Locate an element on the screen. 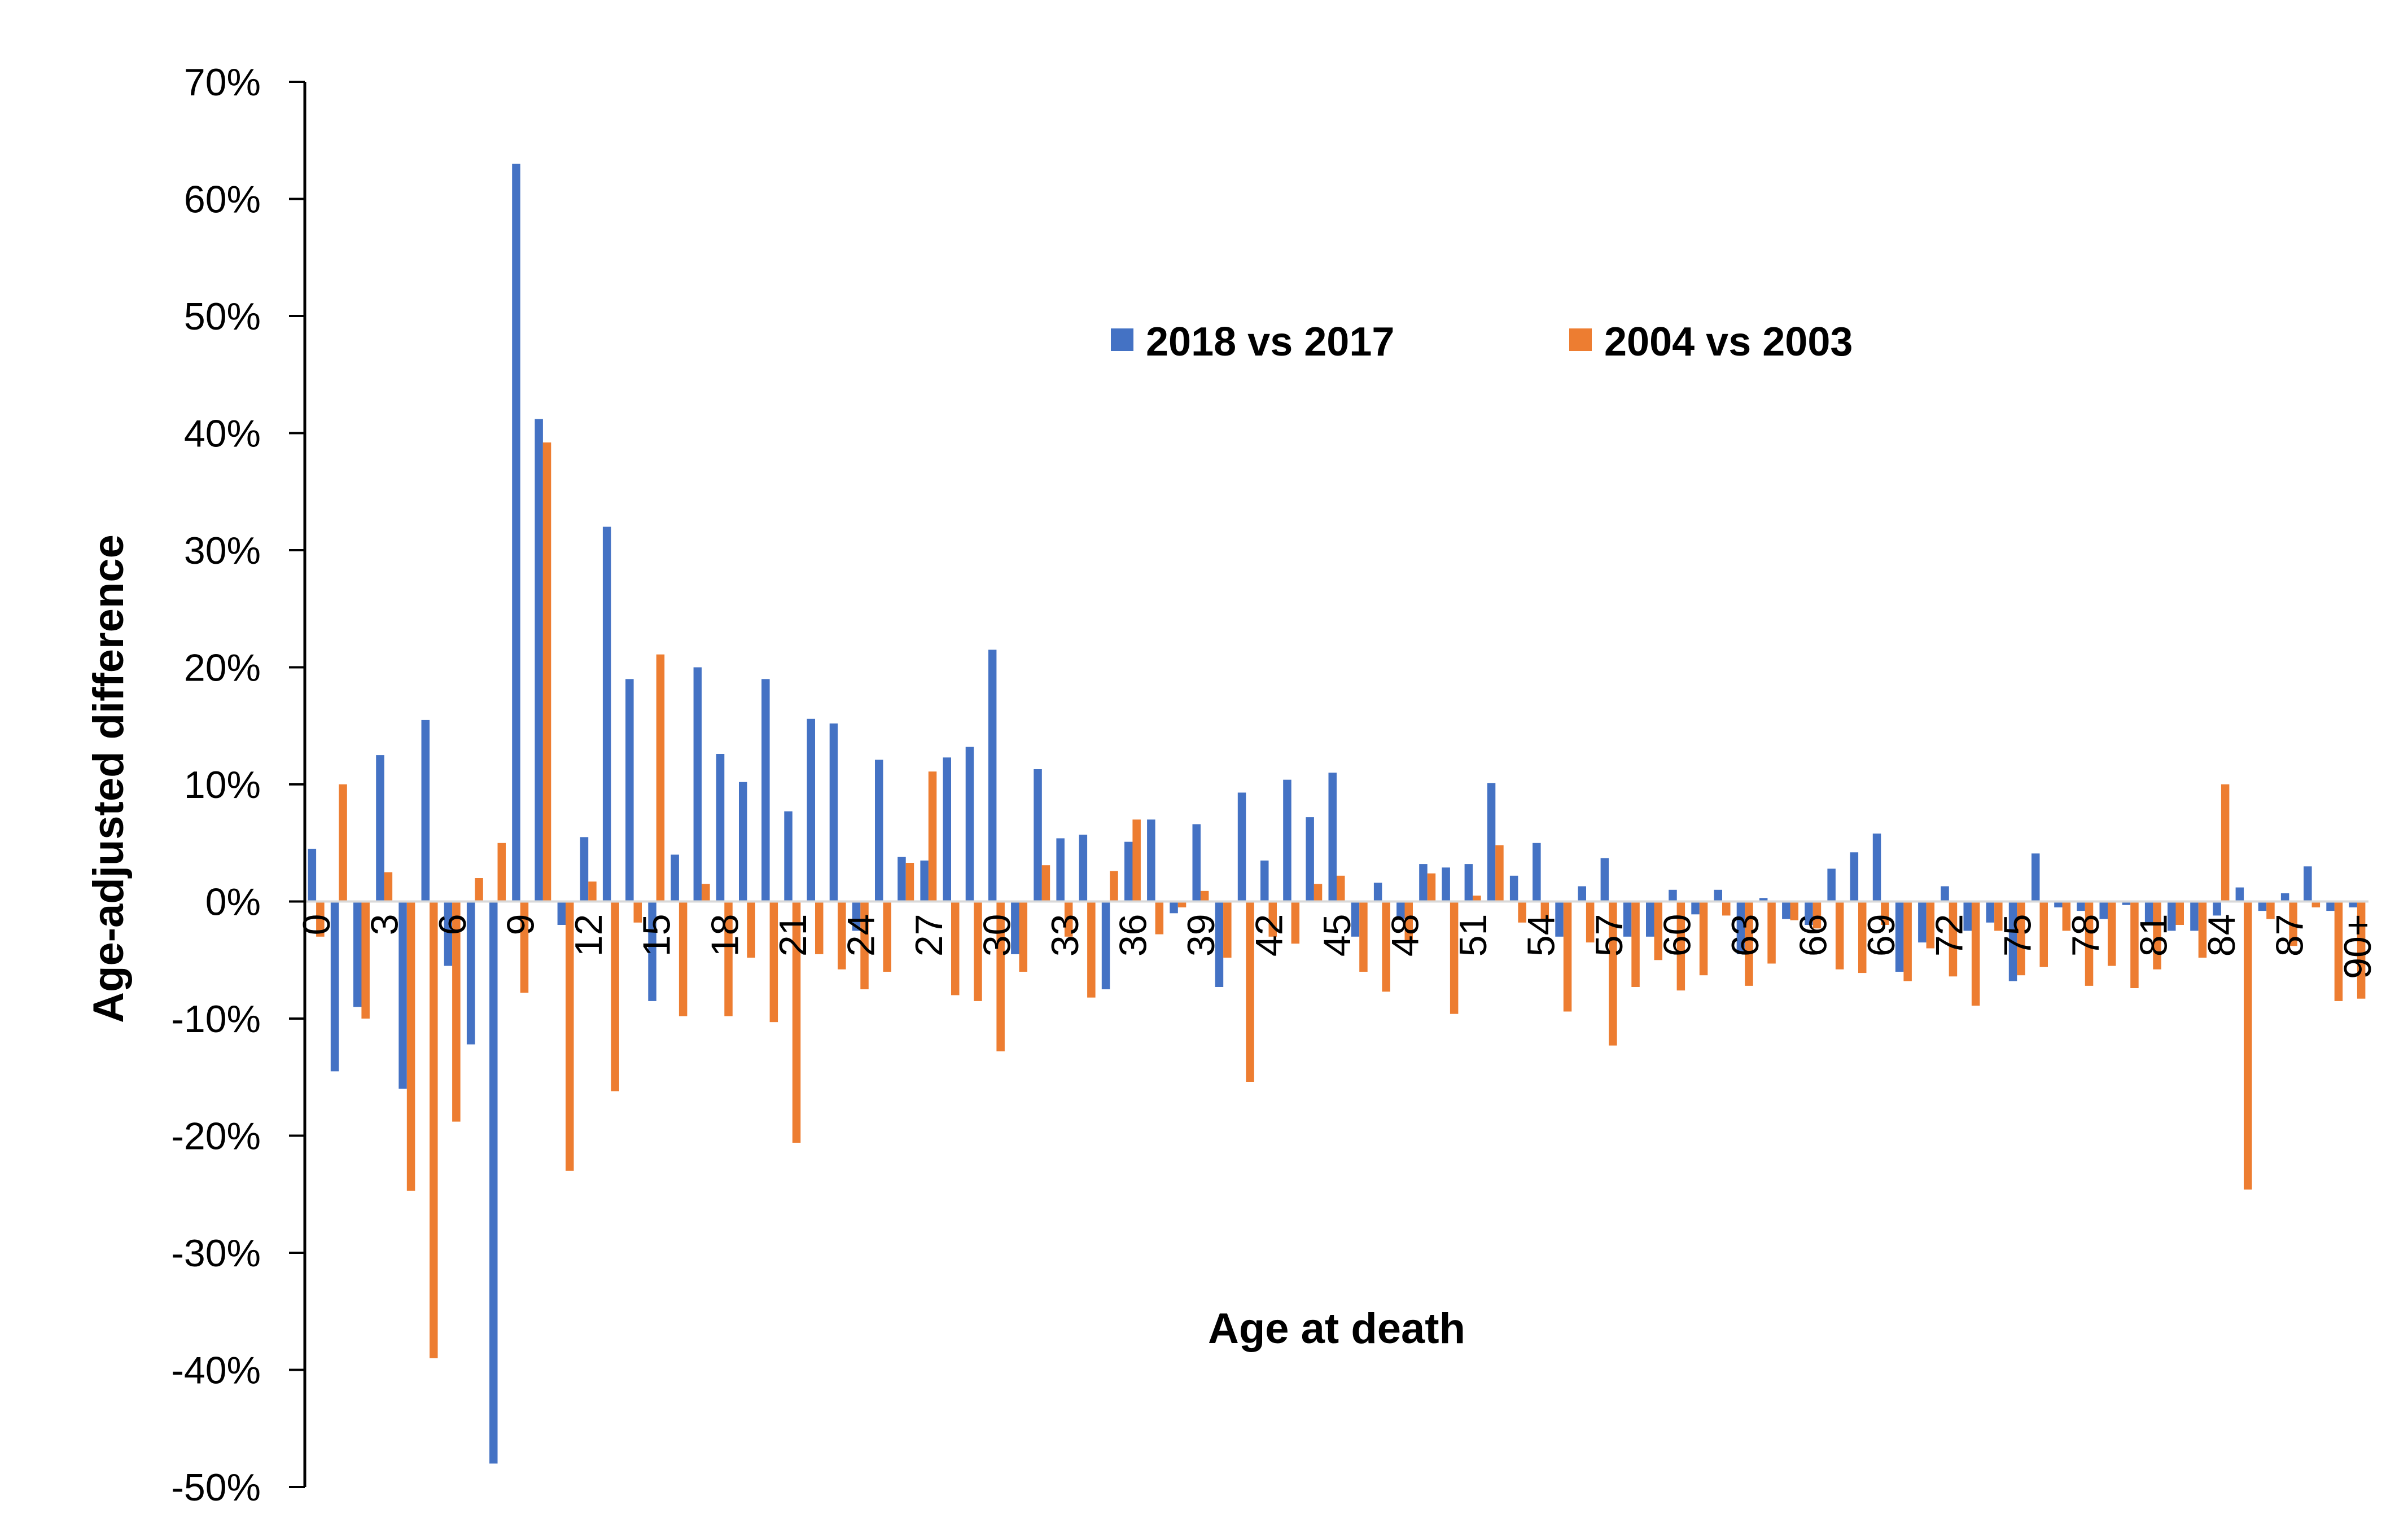  legend: 2018 vs 2017 2004 vs 2003 is located at coordinates (1482, 342).